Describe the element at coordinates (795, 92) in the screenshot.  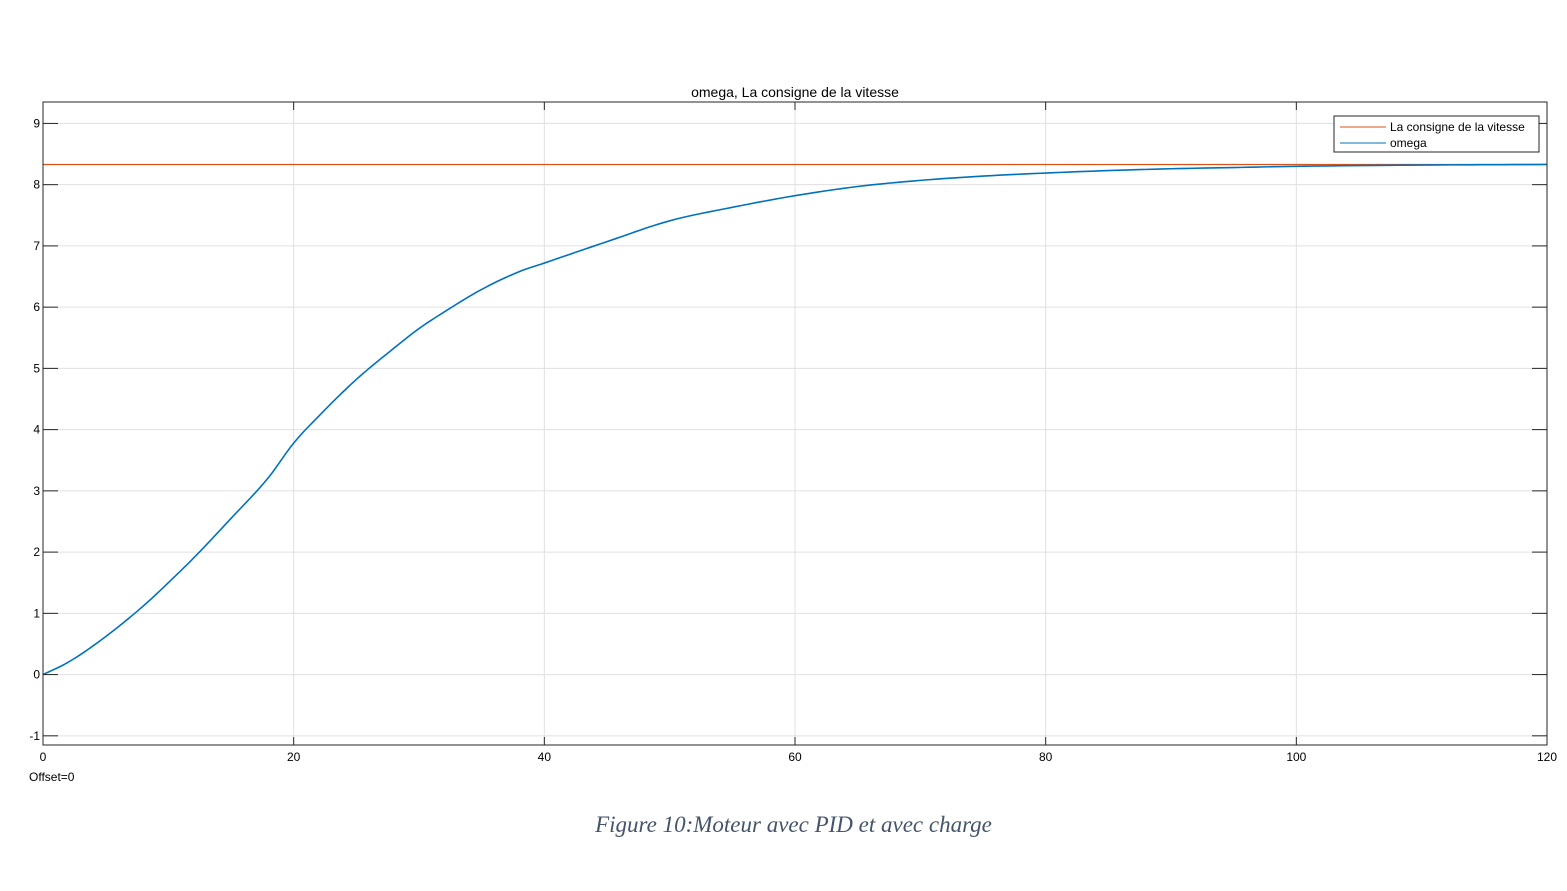
I see `chart-title: omega, La consigne de la vitesse` at that location.